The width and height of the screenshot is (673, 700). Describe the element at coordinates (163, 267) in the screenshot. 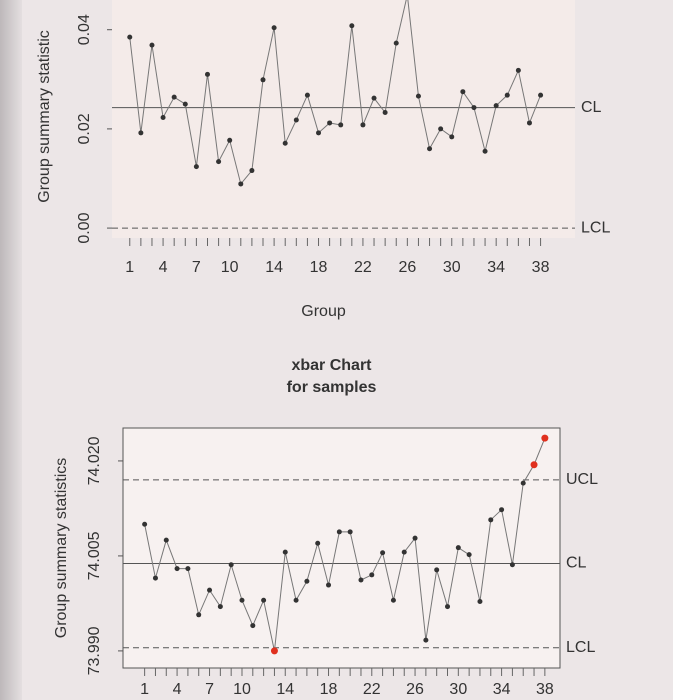

I see `x-tick-label: 4` at that location.